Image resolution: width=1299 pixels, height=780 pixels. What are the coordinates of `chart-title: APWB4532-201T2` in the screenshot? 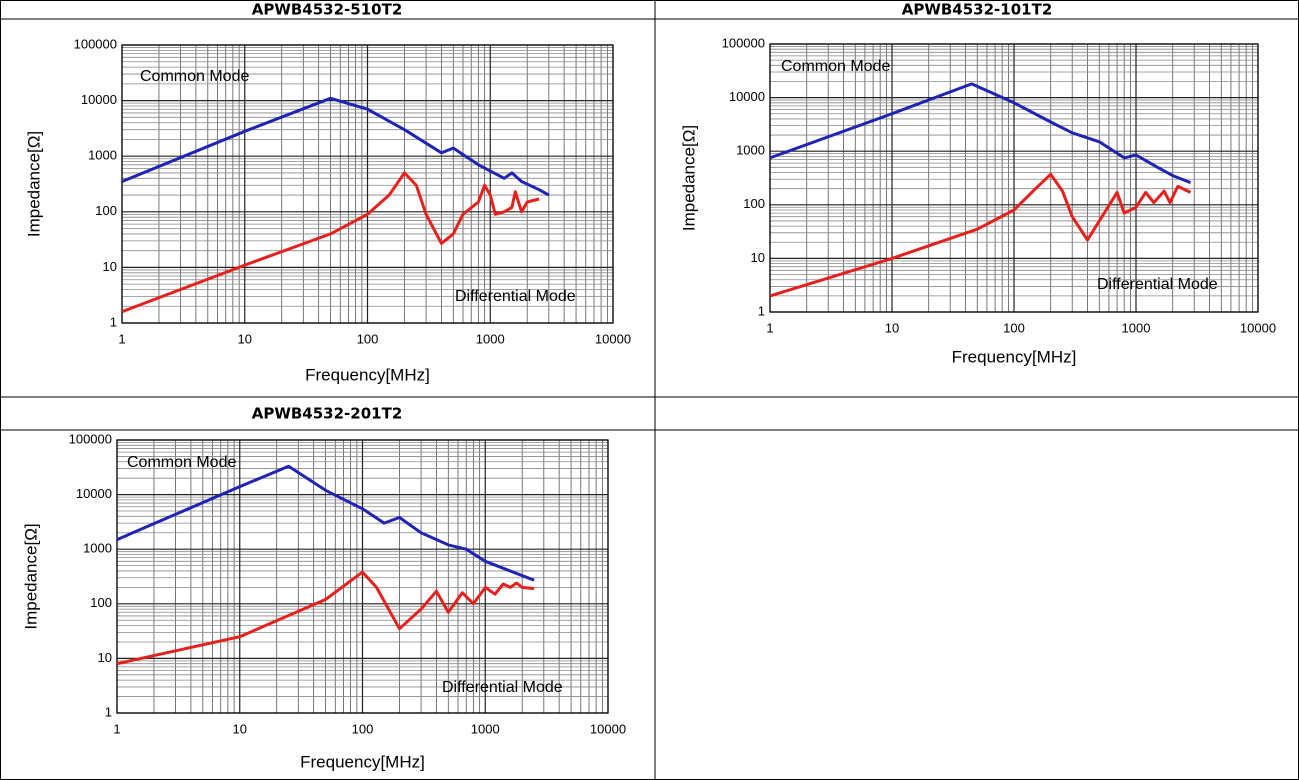 It's located at (327, 414).